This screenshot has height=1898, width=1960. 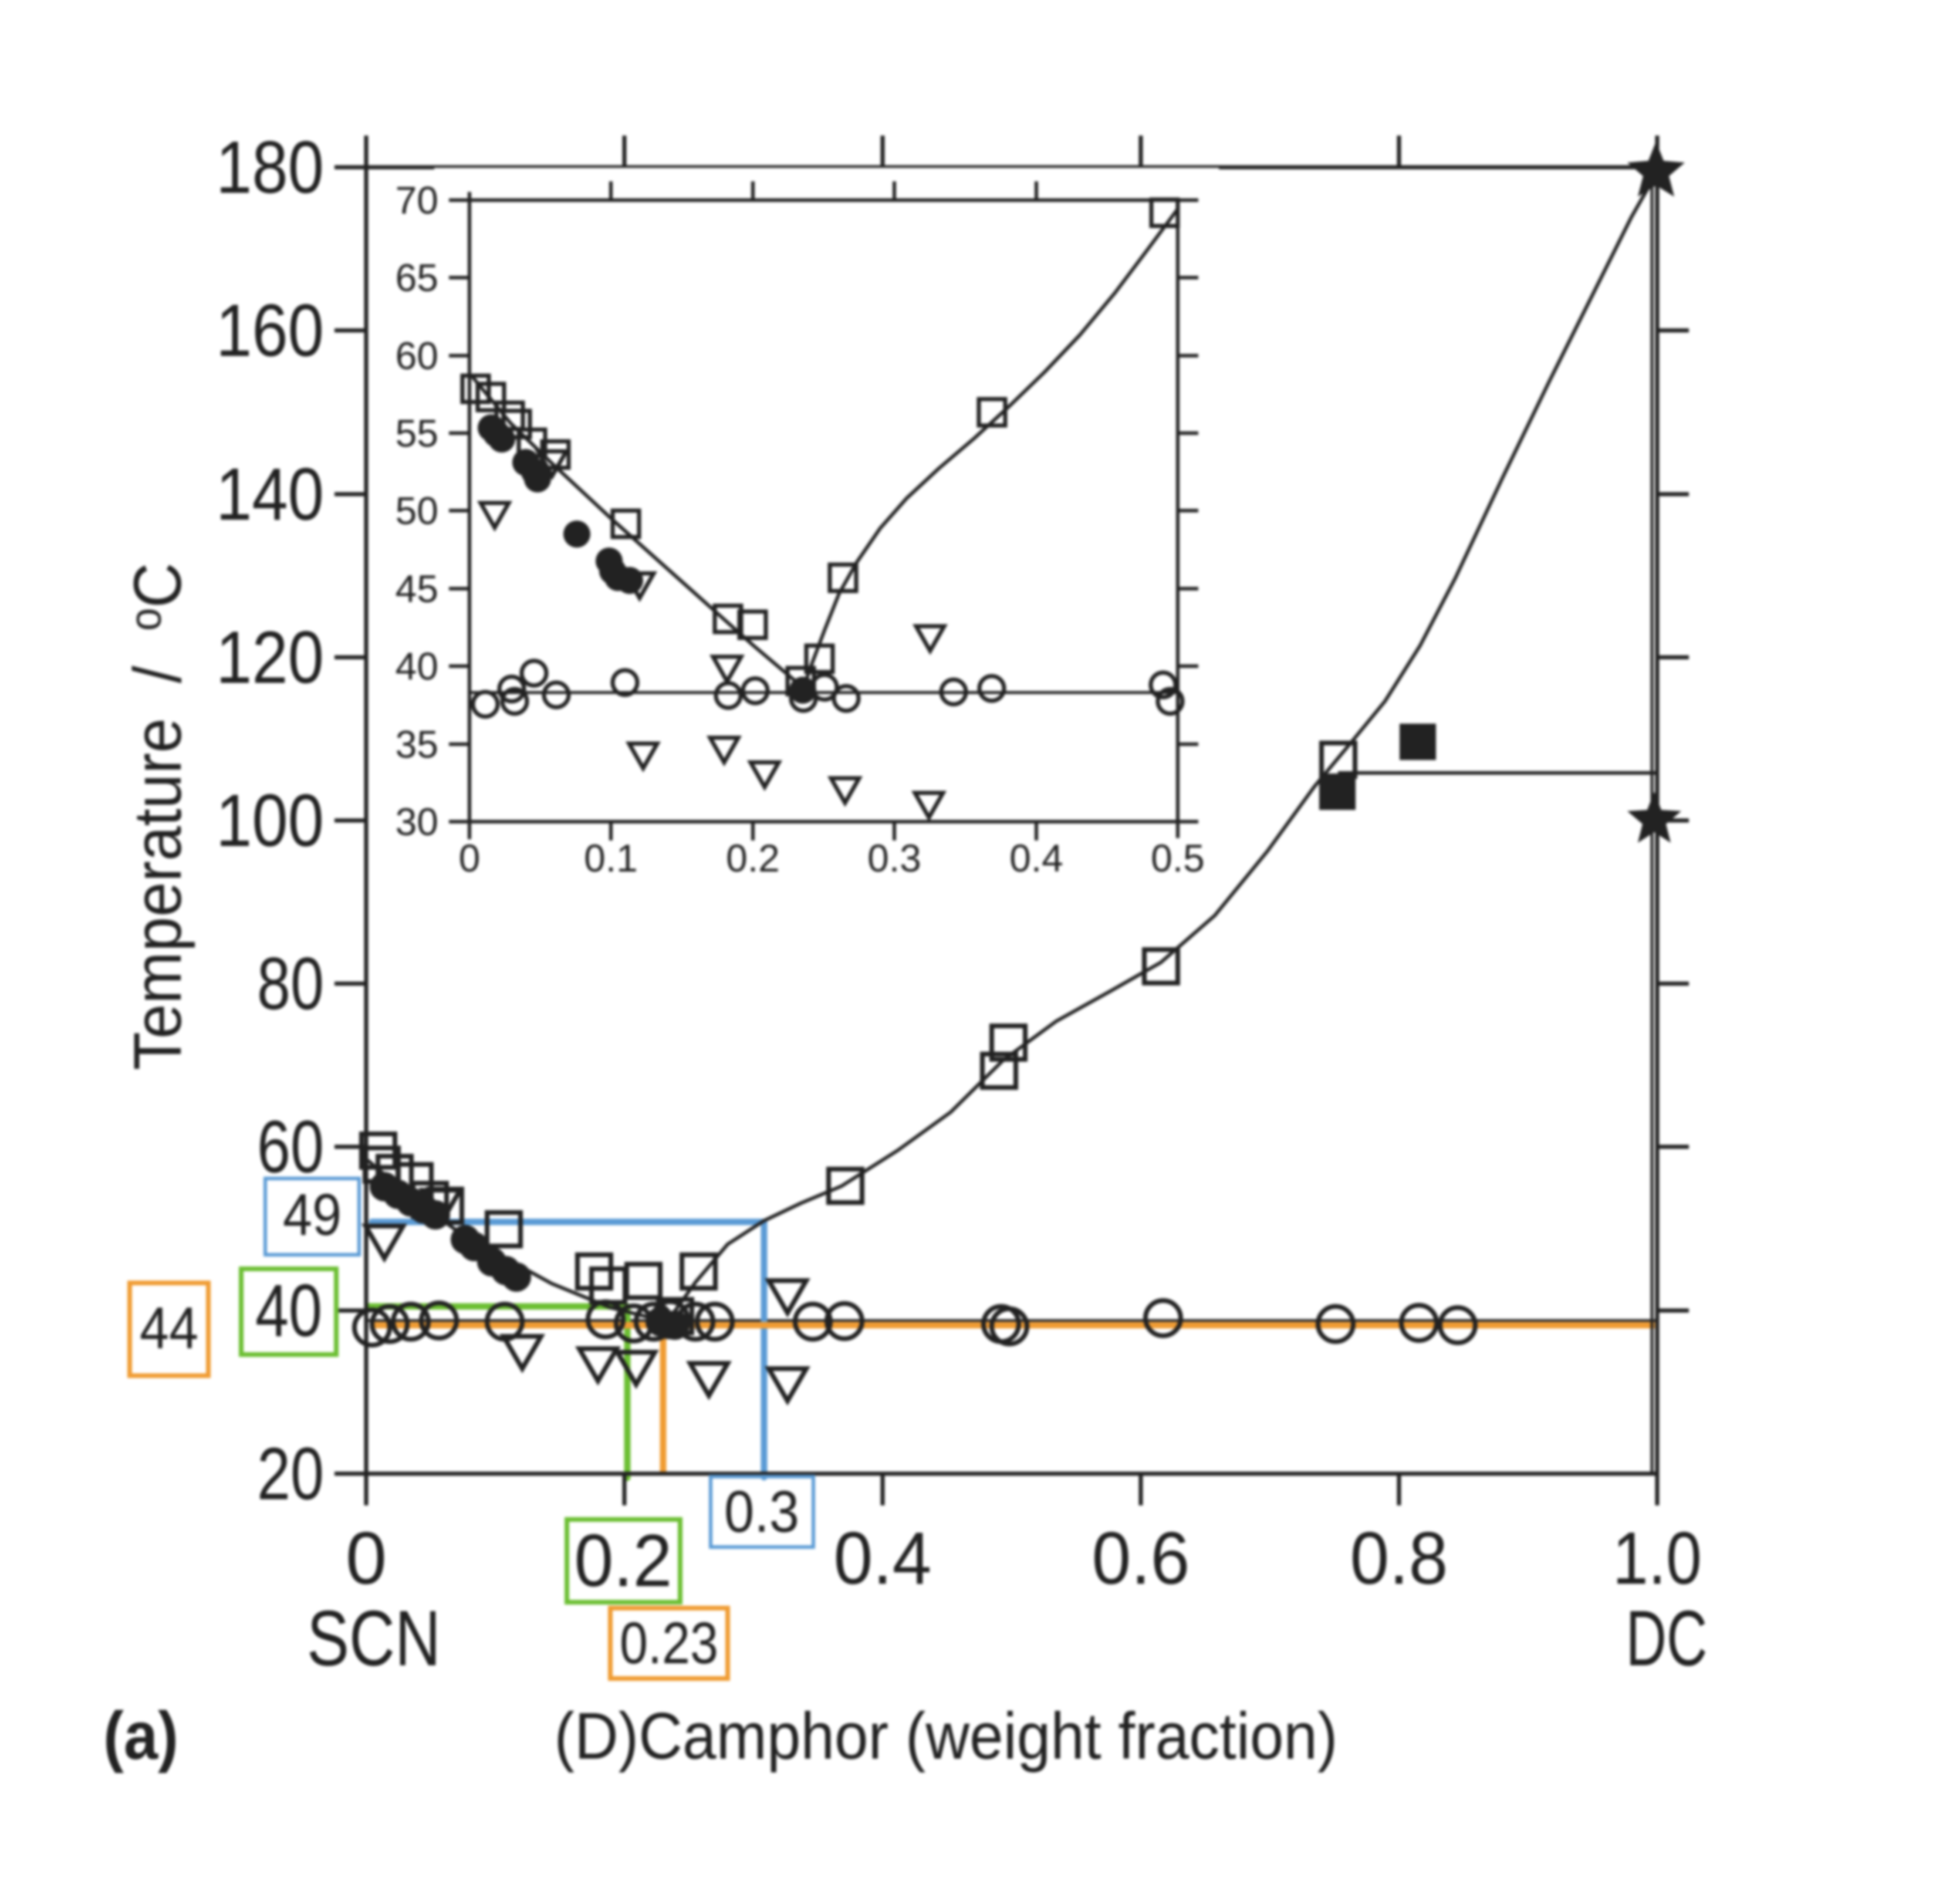 I want to click on svg-text: 55, so click(x=417, y=433).